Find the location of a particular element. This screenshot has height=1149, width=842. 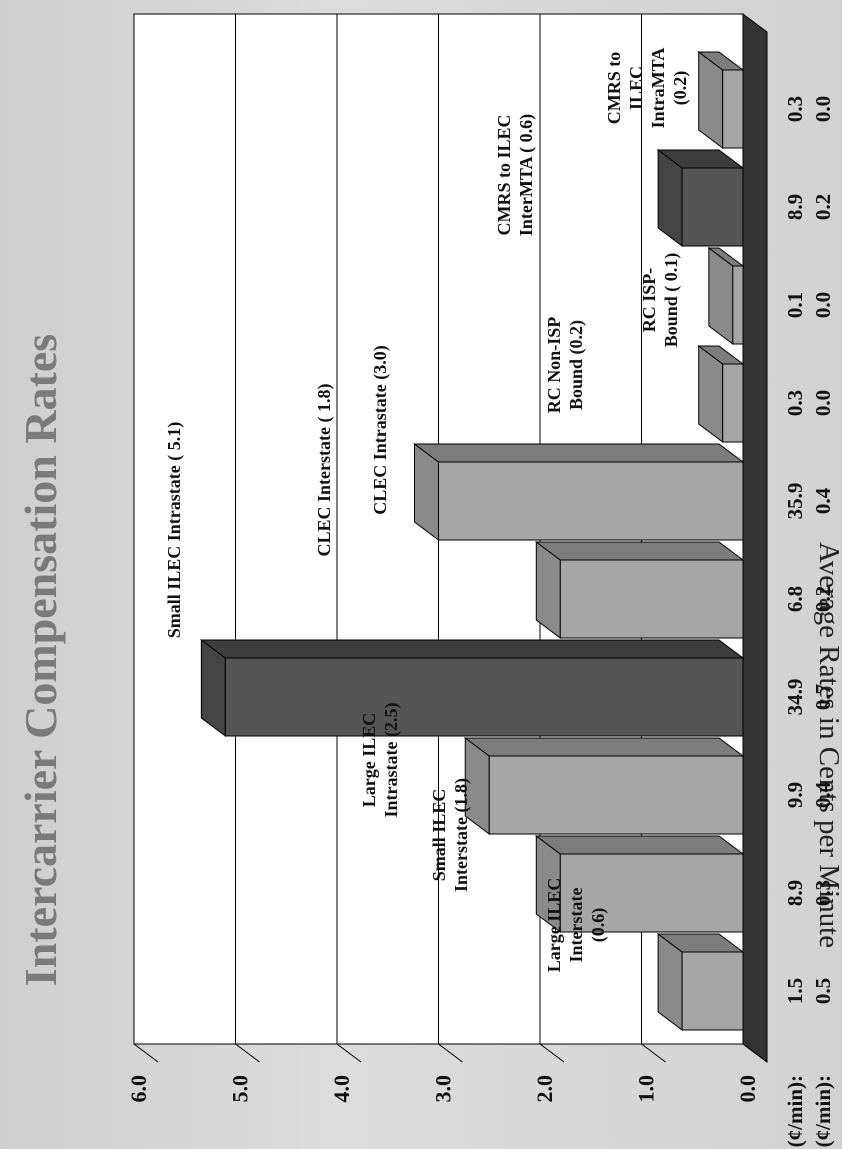

annotation-label: Interstate is located at coordinates (576, 925).